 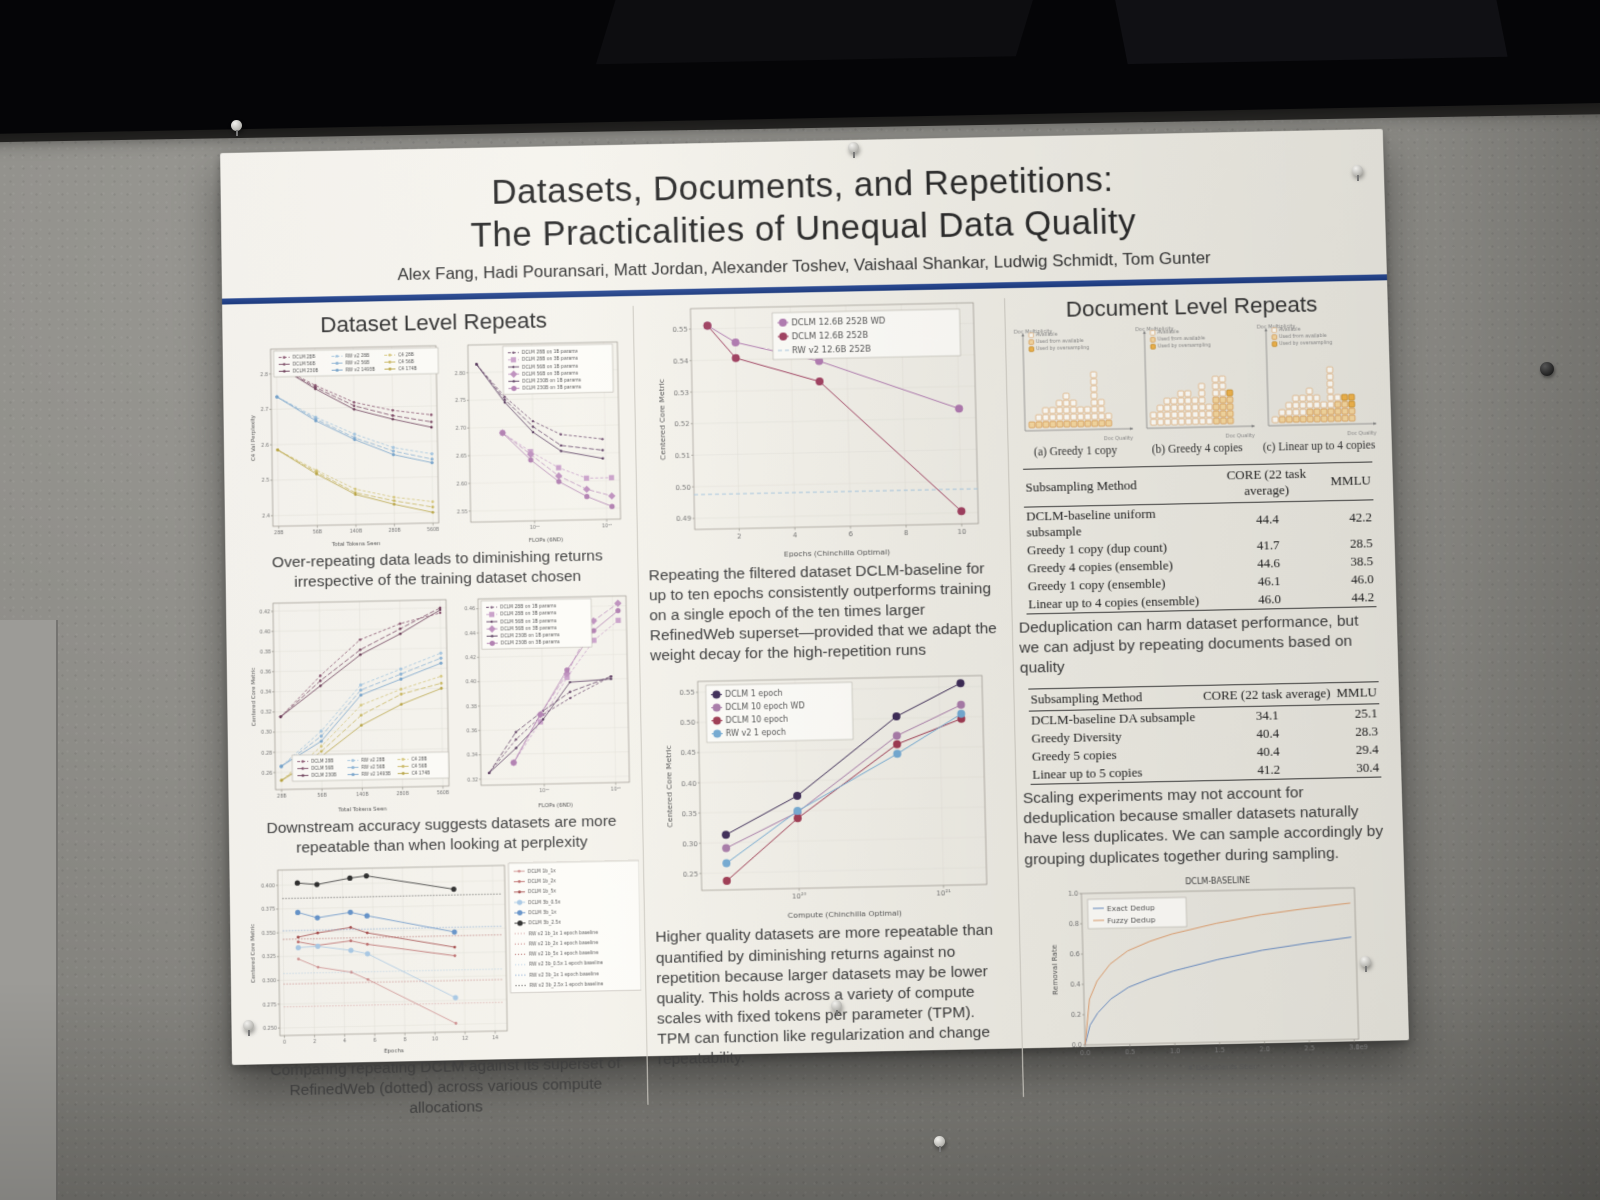 I want to click on svg-text: Doc Multiplicity, so click(x=1154, y=329).